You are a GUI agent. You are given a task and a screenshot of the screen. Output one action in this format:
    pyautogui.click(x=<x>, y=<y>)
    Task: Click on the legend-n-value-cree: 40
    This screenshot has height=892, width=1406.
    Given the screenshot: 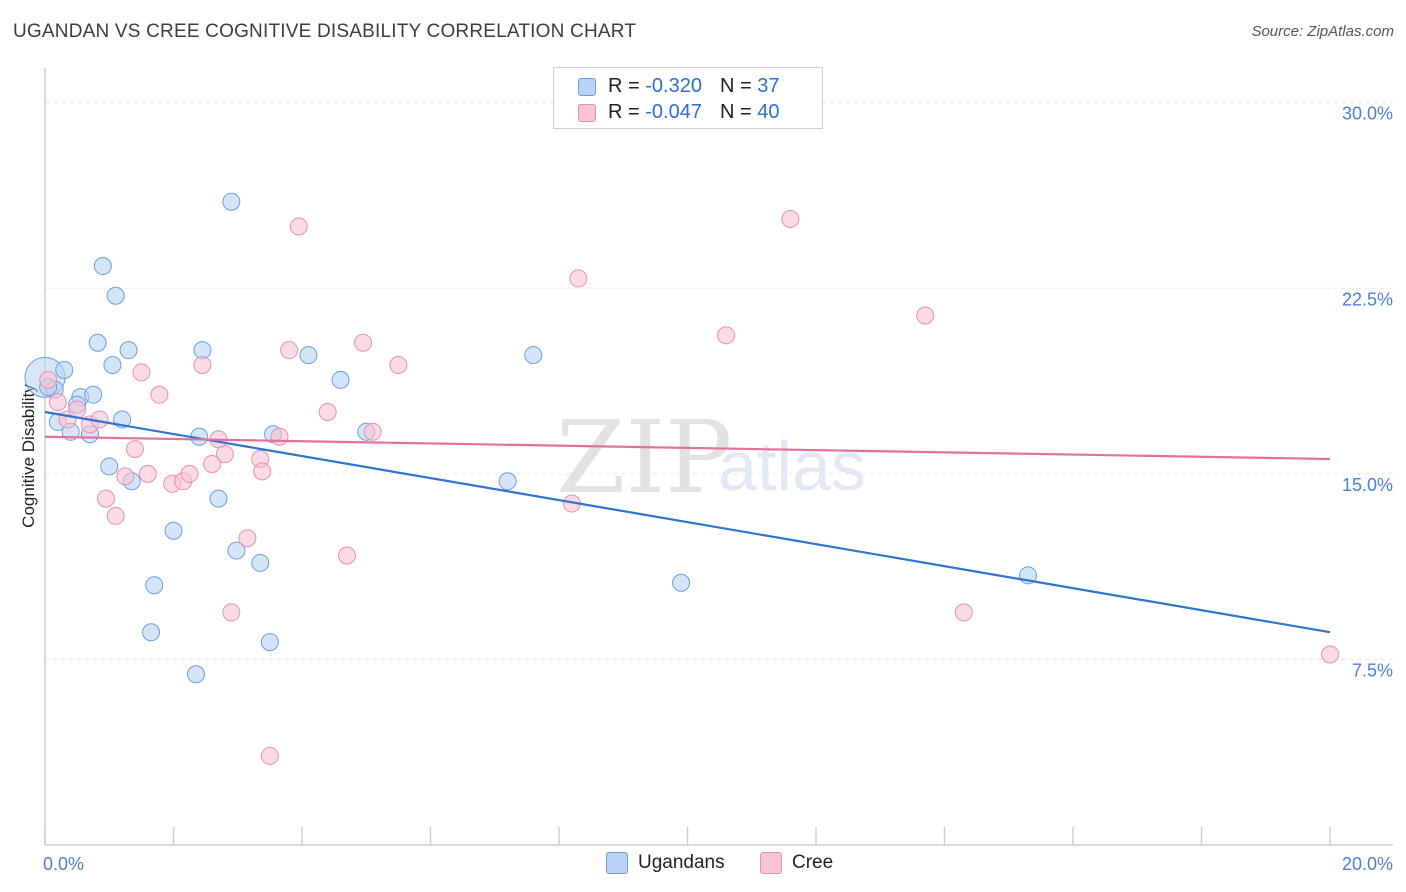 What is the action you would take?
    pyautogui.click(x=768, y=112)
    